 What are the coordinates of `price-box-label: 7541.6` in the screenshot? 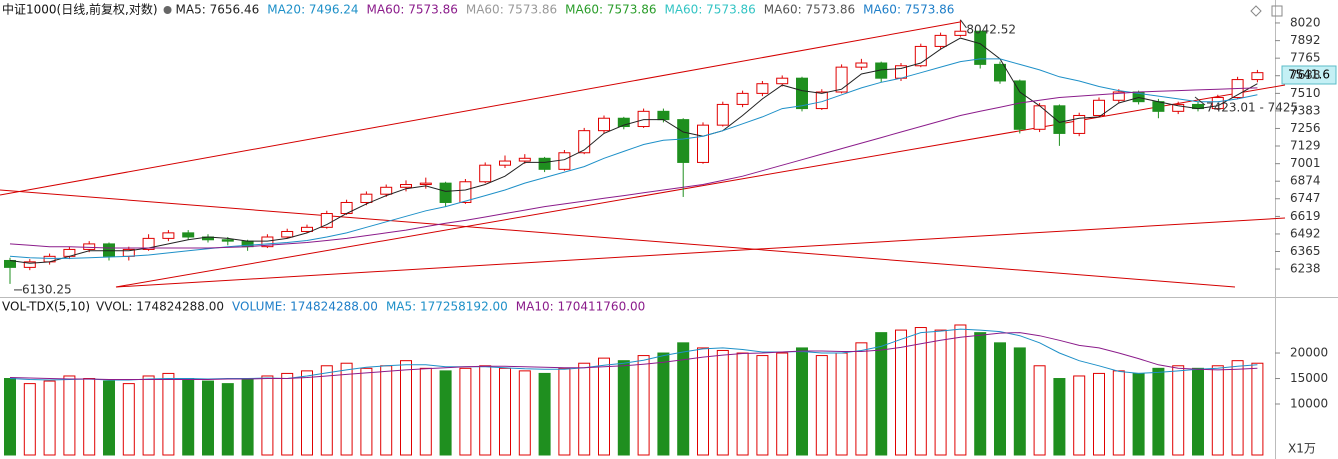 It's located at (1309, 75).